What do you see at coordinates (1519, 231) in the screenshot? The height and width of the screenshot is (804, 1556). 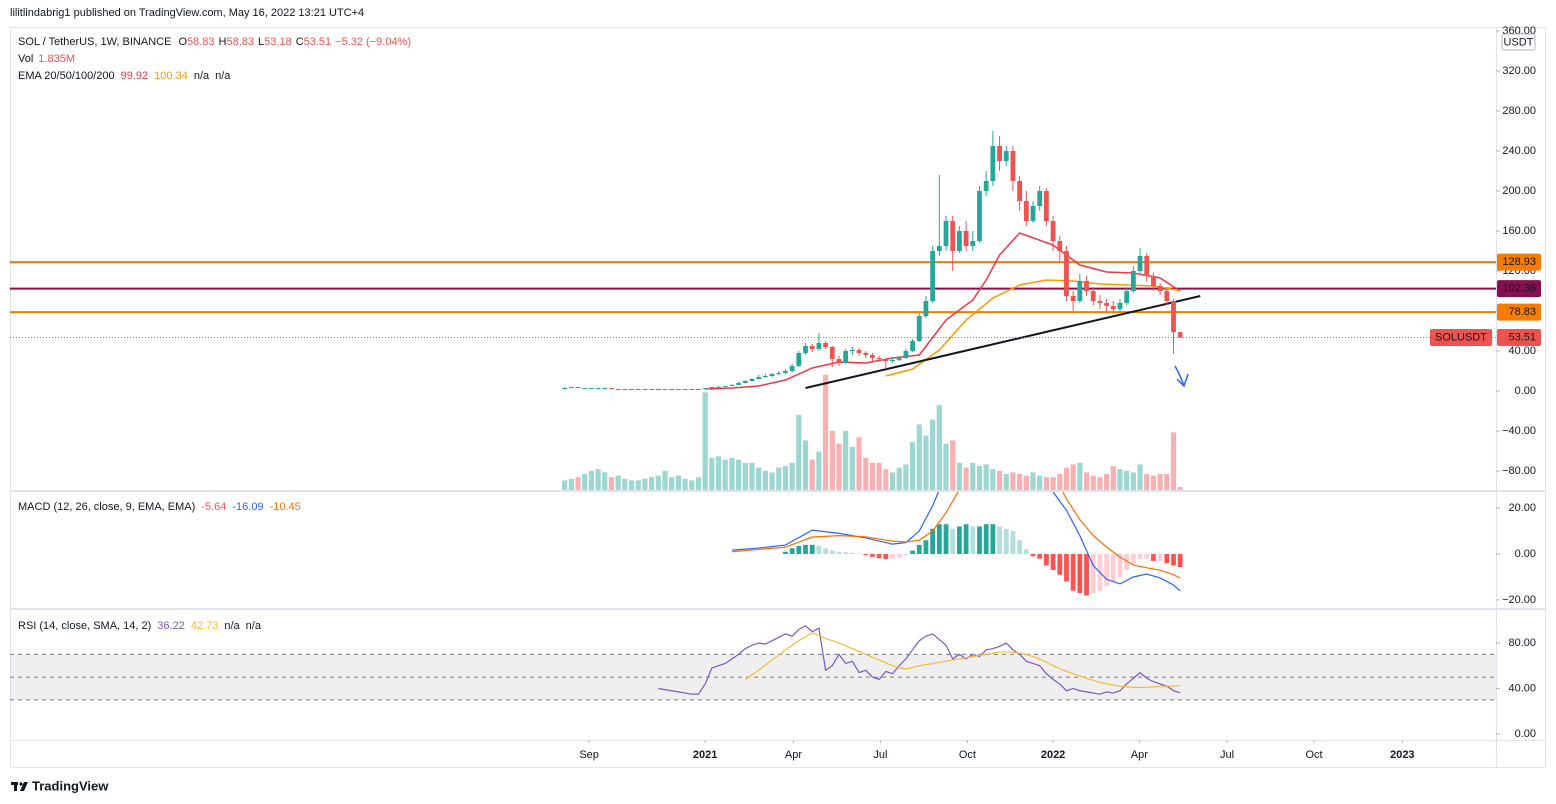 I see `y-tick-label: 160.00` at bounding box center [1519, 231].